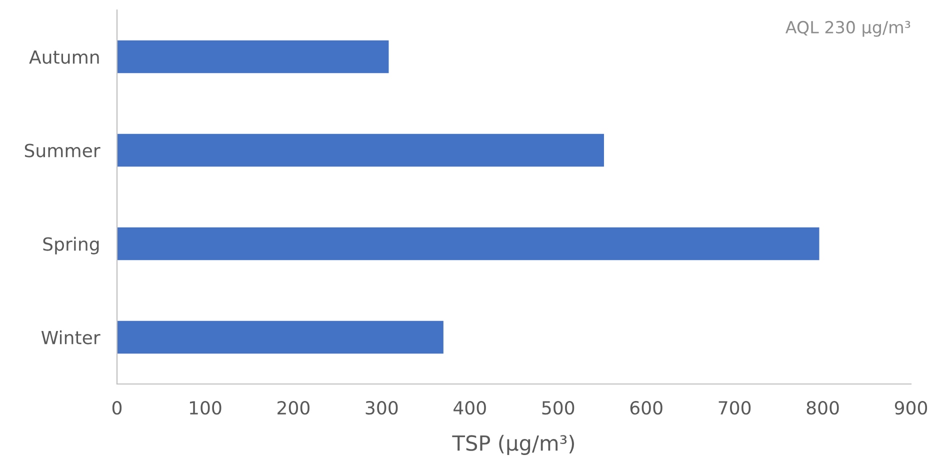 The image size is (931, 473). Describe the element at coordinates (64, 57) in the screenshot. I see `y-tick-label: Autumn` at that location.